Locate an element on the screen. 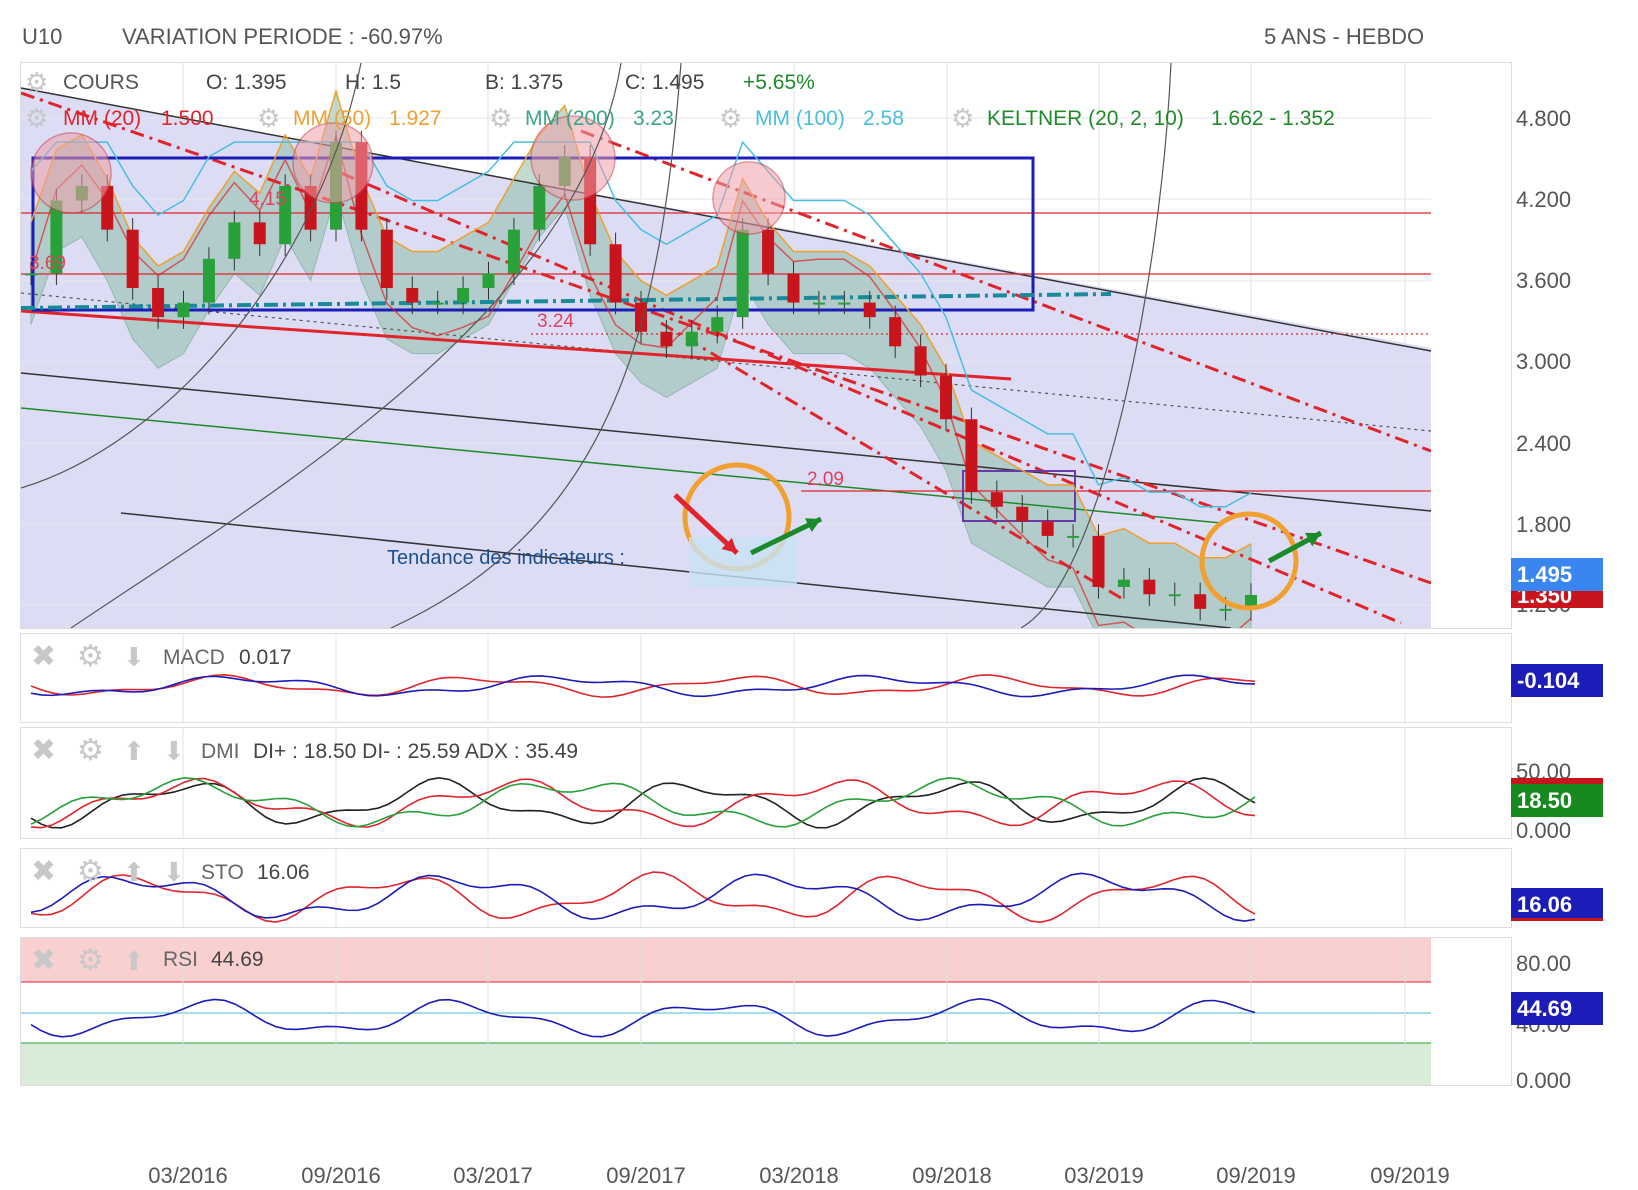  macd-value: 0.017 is located at coordinates (265, 657).